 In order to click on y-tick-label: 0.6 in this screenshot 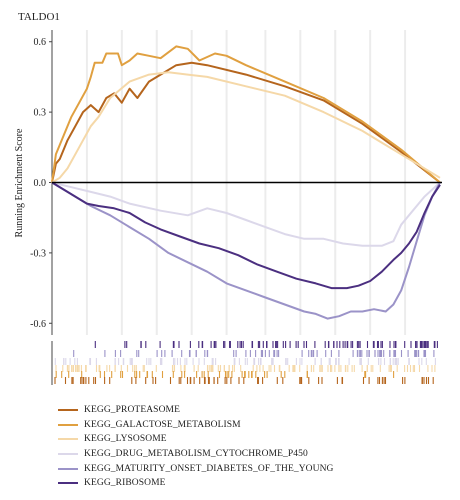, I will do `click(40, 42)`.